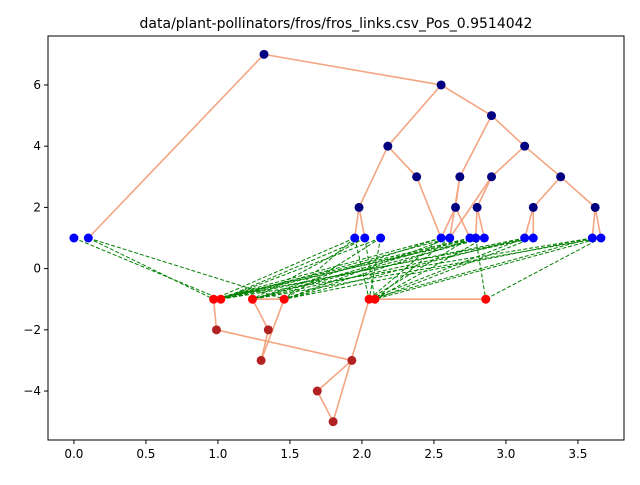  Describe the element at coordinates (217, 454) in the screenshot. I see `x-tick-label: 1.0` at that location.